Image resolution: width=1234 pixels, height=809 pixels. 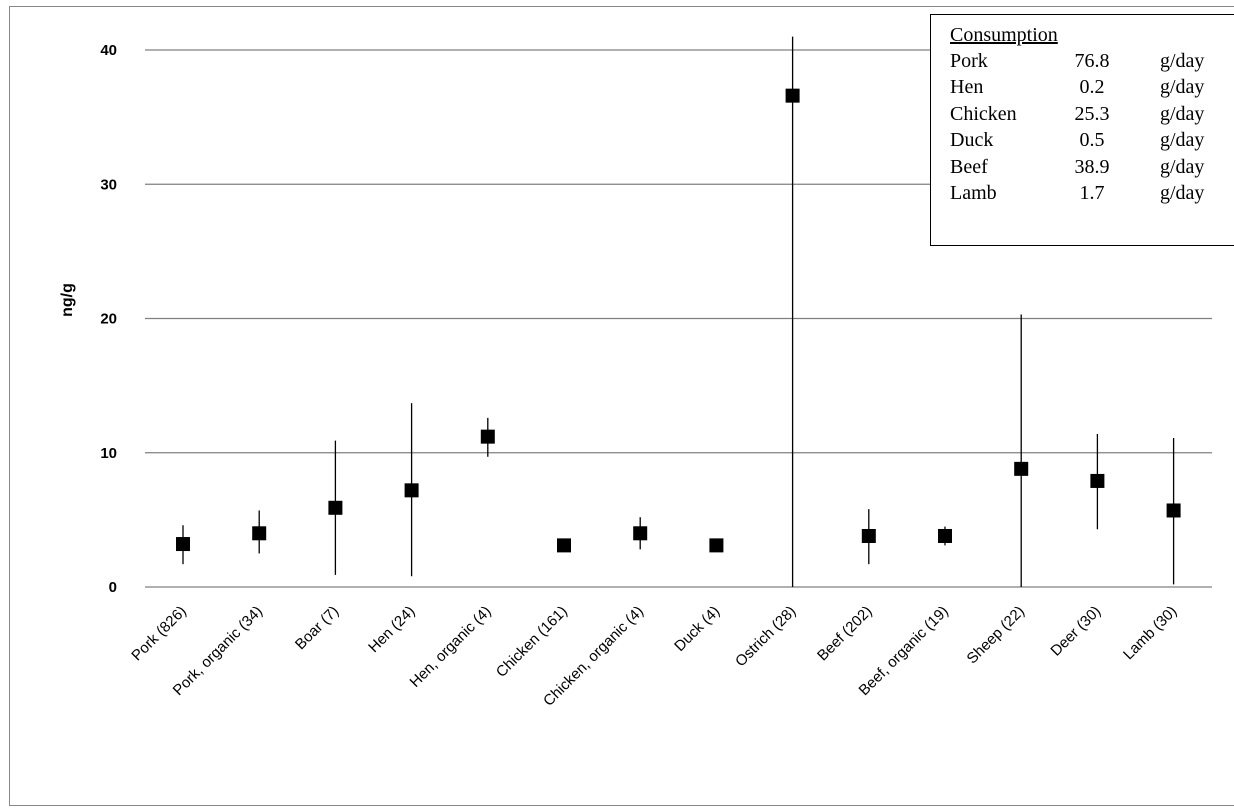 I want to click on consumption-value: 76.8, so click(x=1092, y=61).